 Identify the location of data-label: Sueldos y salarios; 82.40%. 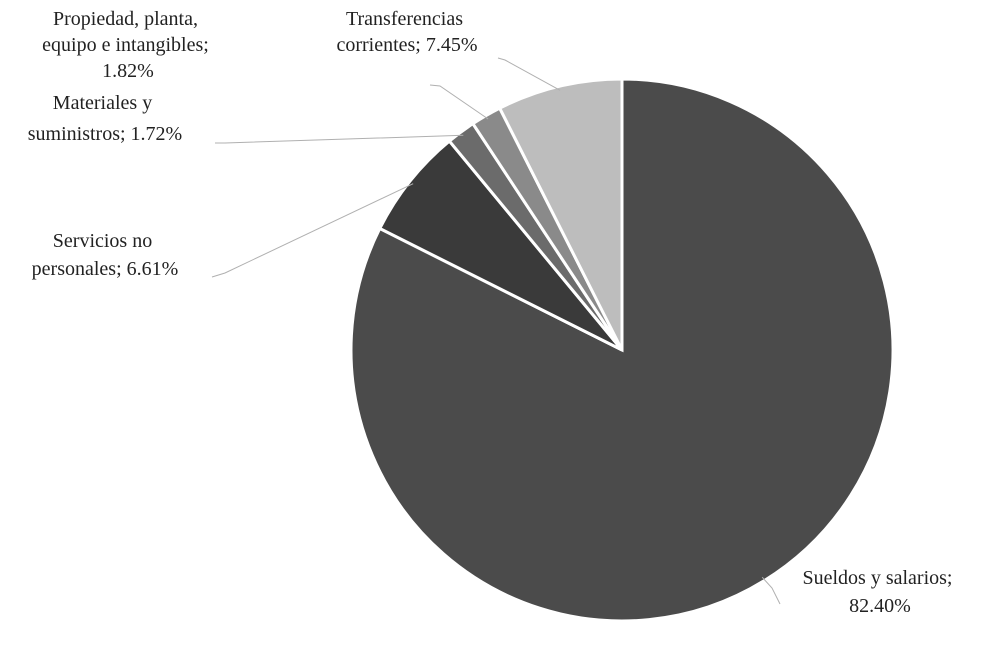
(880, 592).